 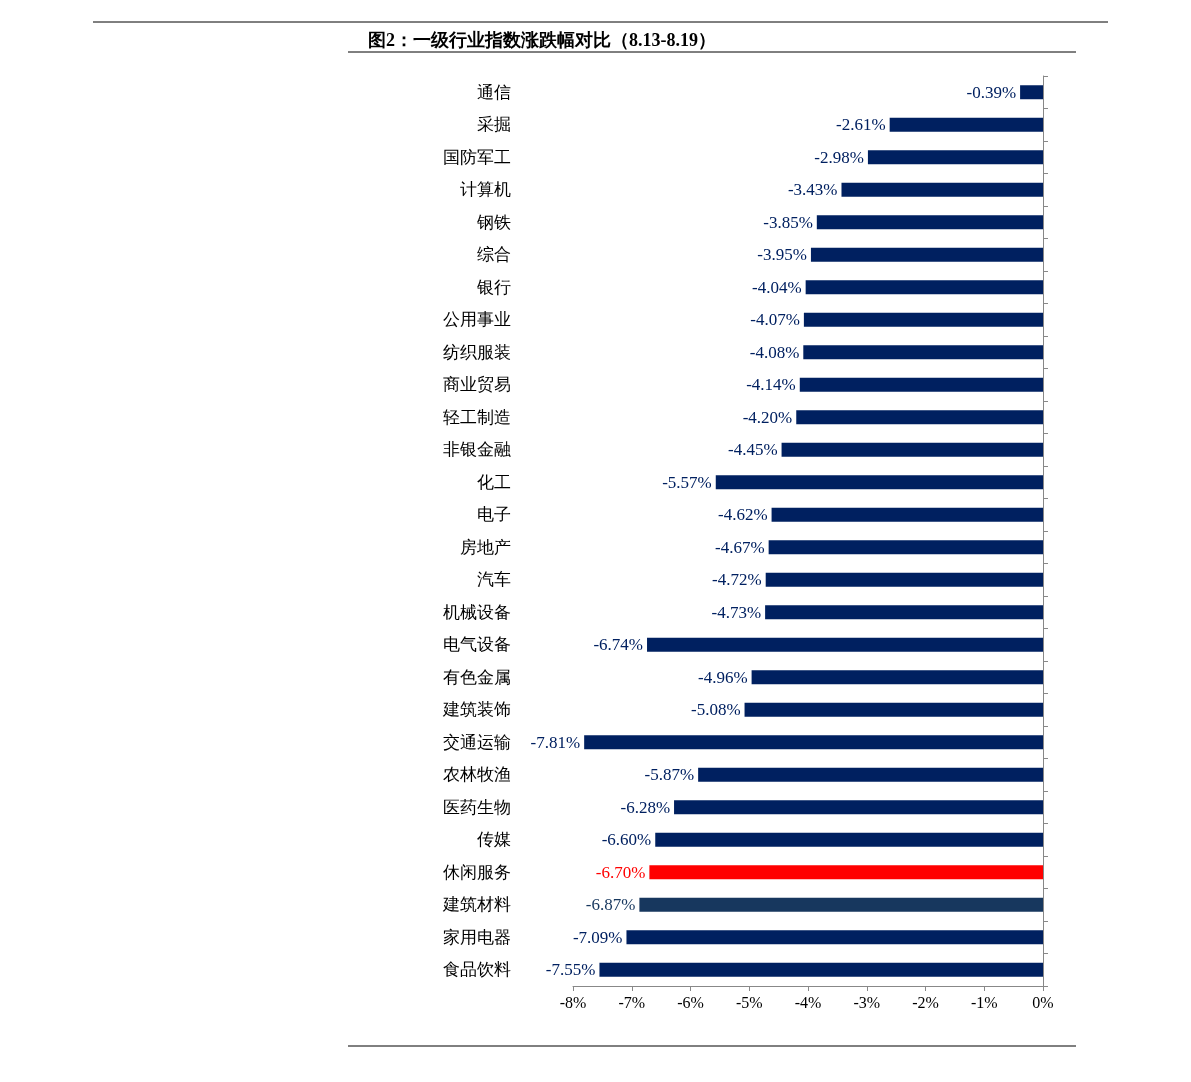 What do you see at coordinates (477, 612) in the screenshot?
I see `y-tick-label: 机械设备` at bounding box center [477, 612].